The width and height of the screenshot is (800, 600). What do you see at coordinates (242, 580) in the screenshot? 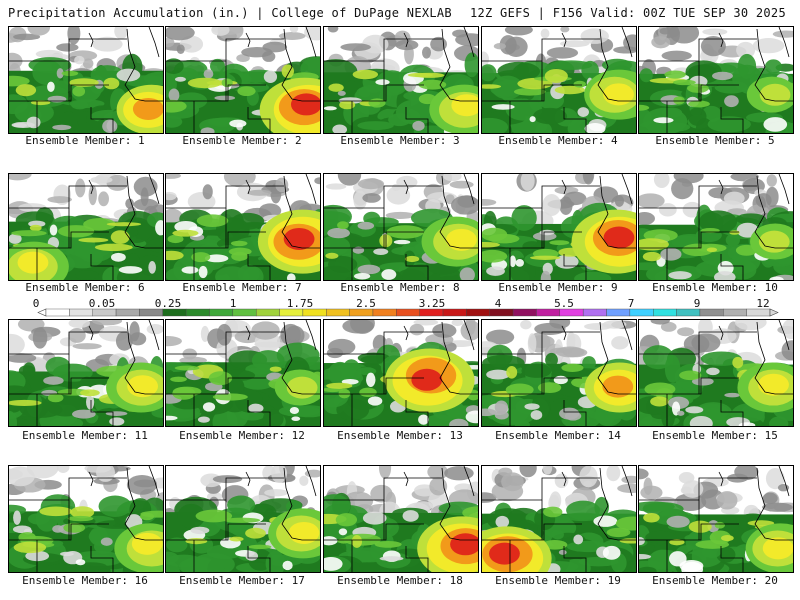
I see `member-label-17: Ensemble Member: 17` at bounding box center [242, 580].